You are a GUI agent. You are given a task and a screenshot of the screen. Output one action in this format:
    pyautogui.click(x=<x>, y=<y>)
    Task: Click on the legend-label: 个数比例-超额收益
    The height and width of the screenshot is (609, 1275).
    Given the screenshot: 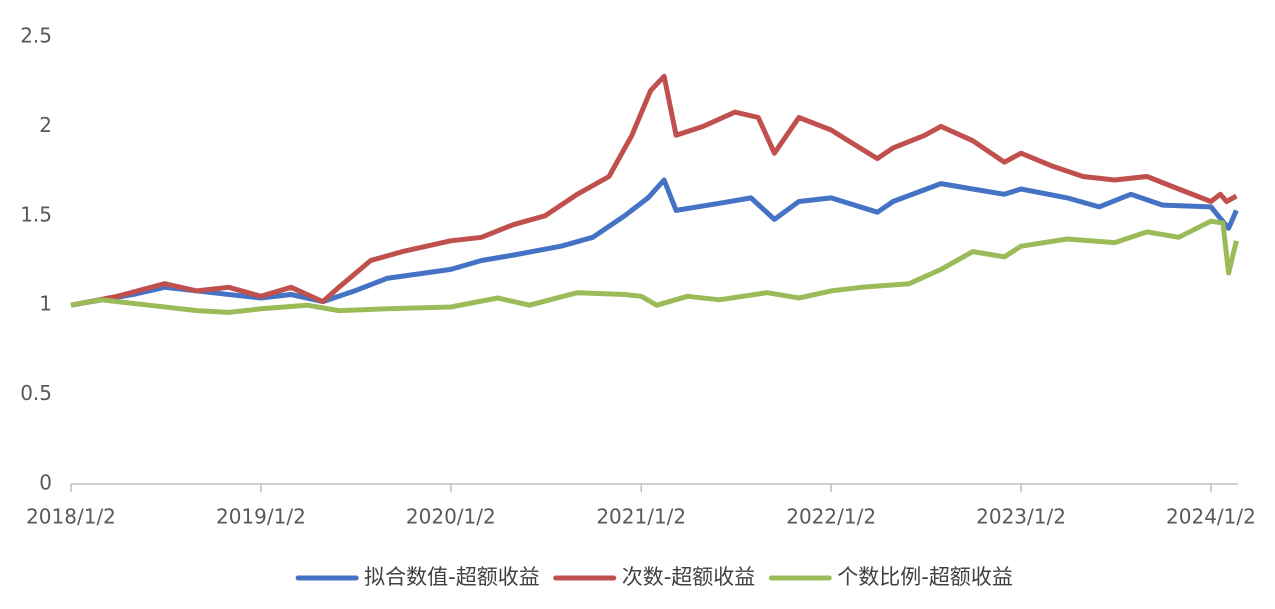 What is the action you would take?
    pyautogui.click(x=925, y=577)
    